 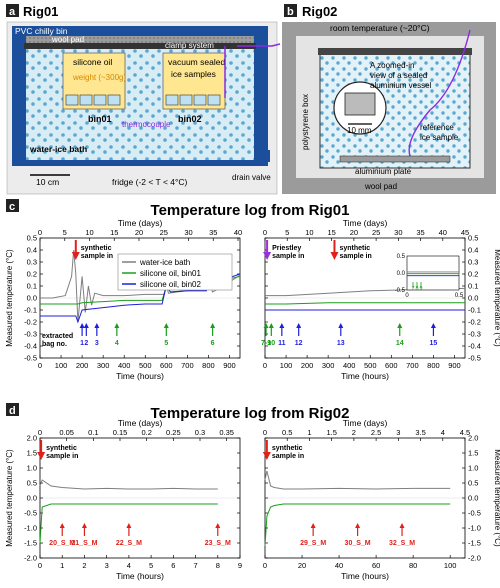 I want to click on x2-tick-label: 40, so click(x=238, y=232).